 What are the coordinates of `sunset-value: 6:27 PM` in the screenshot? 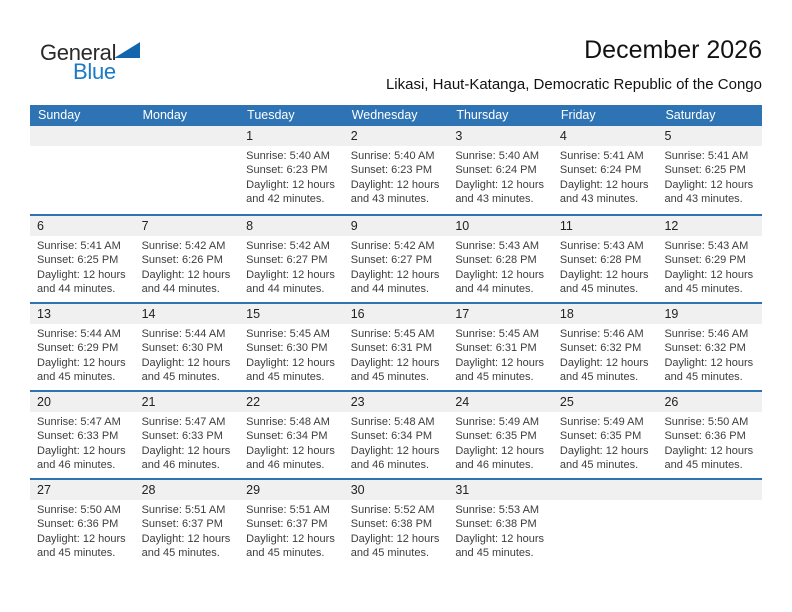 It's located at (412, 260).